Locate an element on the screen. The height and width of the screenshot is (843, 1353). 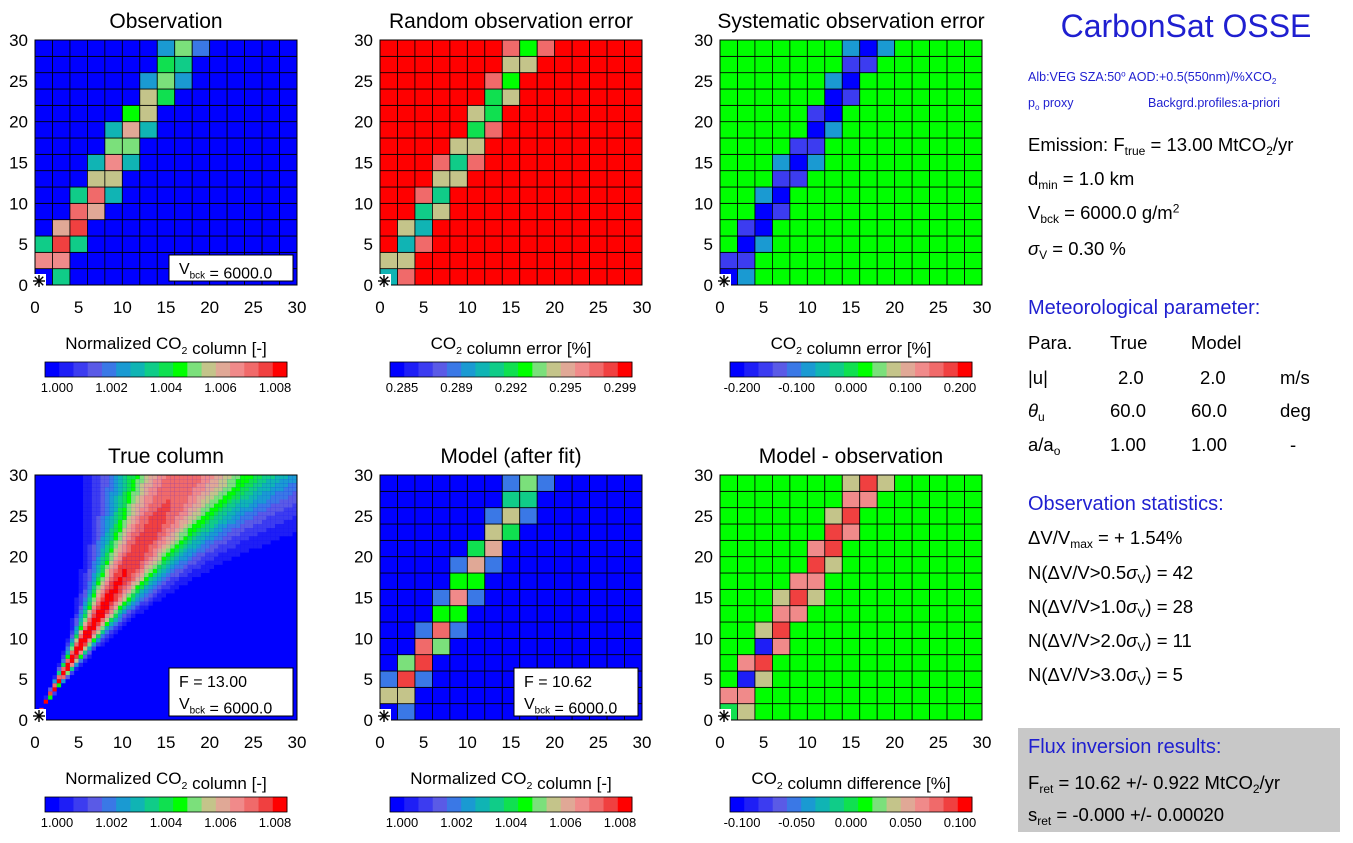
x-tick-label: 30 is located at coordinates (297, 742).